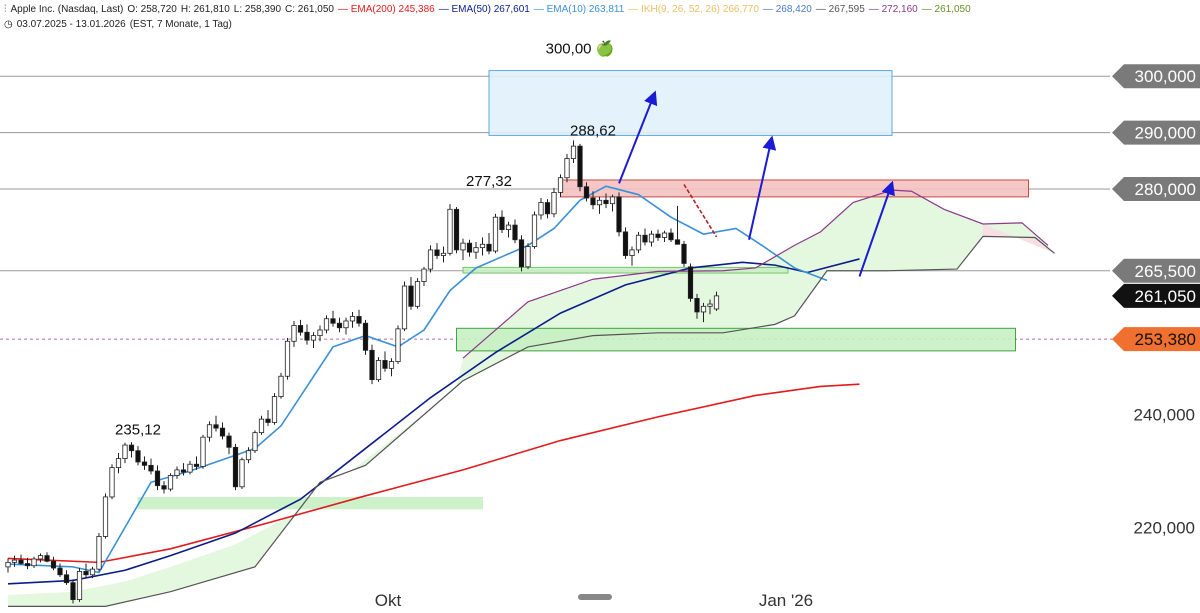 This screenshot has width=1200, height=613. What do you see at coordinates (388, 600) in the screenshot?
I see `x-axis-tick-label: Okt` at bounding box center [388, 600].